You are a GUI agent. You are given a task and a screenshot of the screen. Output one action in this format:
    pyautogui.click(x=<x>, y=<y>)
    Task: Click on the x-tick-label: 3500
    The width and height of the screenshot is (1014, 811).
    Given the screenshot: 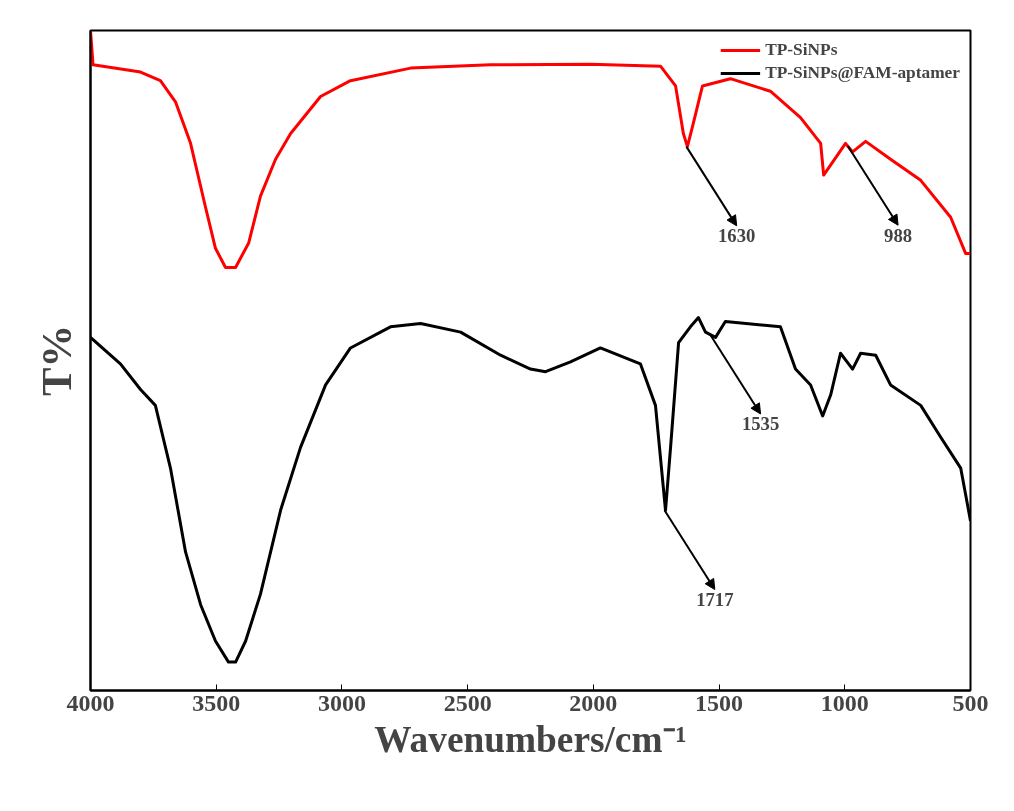 What is the action you would take?
    pyautogui.click(x=216, y=702)
    